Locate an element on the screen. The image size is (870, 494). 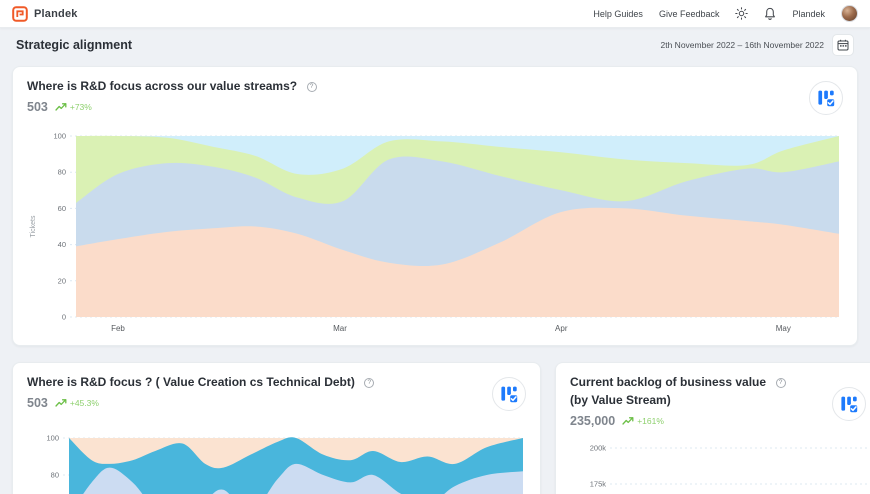
user-name: Plandek is located at coordinates (808, 13).